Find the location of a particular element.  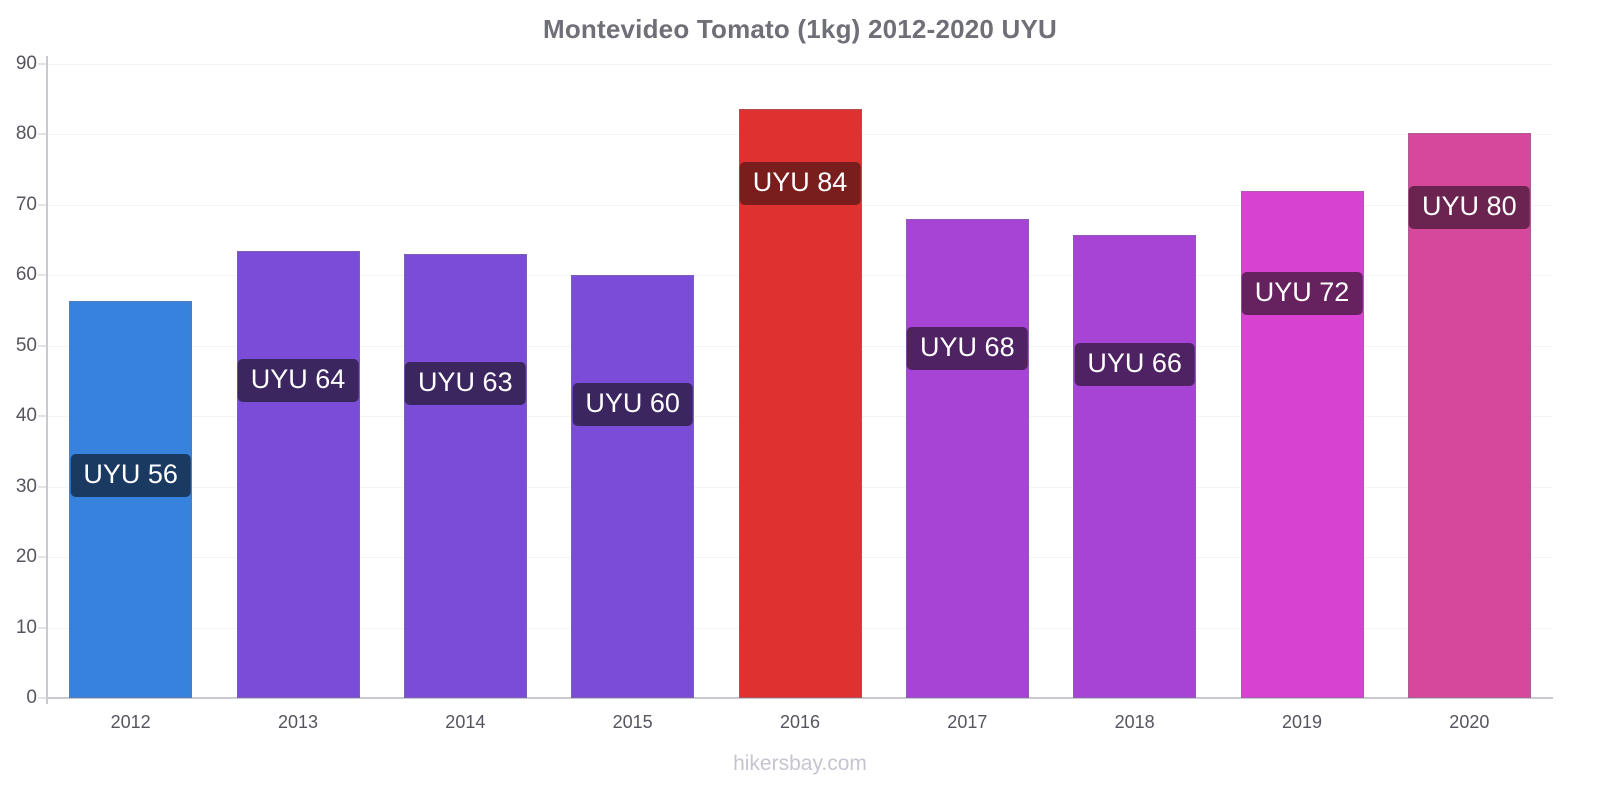

y-axis-tick-label: 90 is located at coordinates (26, 63).